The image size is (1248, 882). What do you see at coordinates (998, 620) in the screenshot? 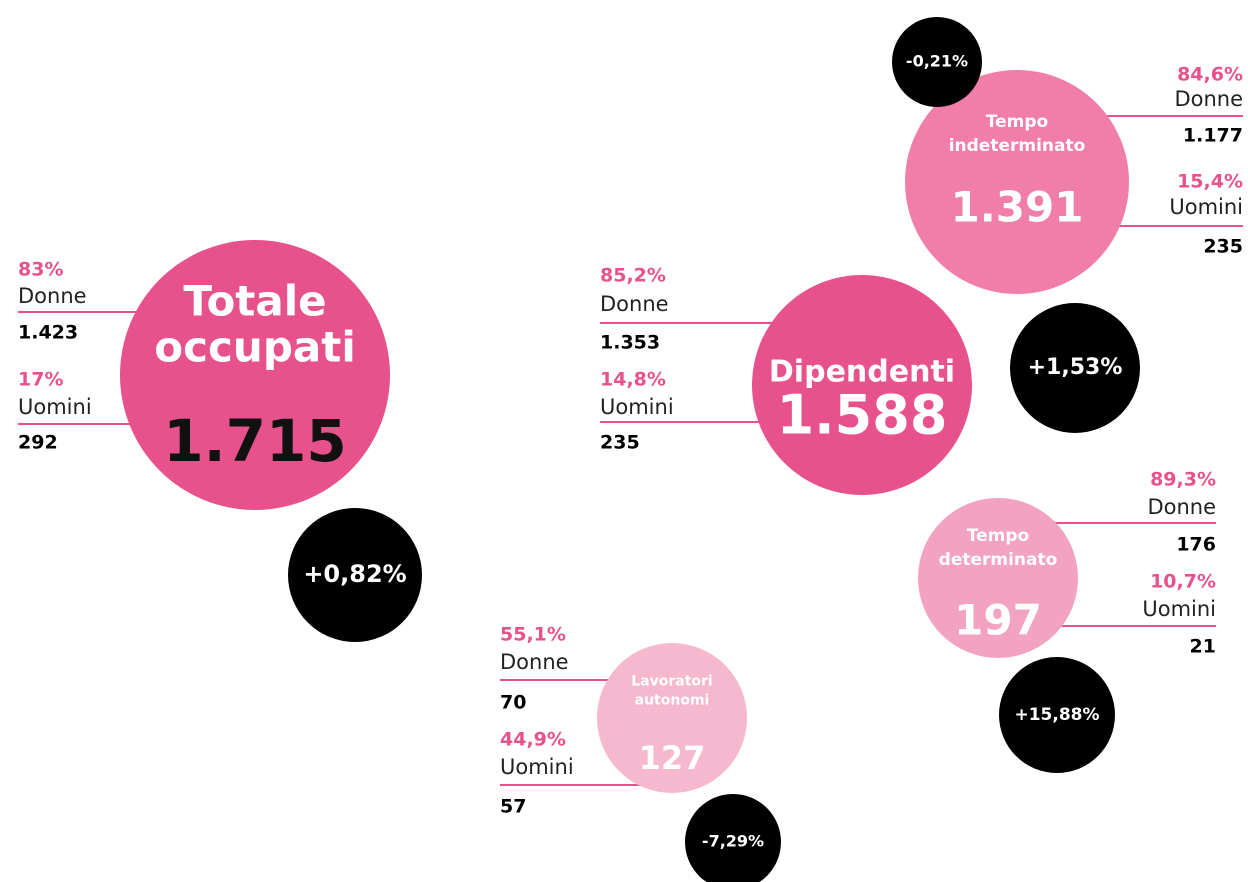
I see `bubble-value: 197` at bounding box center [998, 620].